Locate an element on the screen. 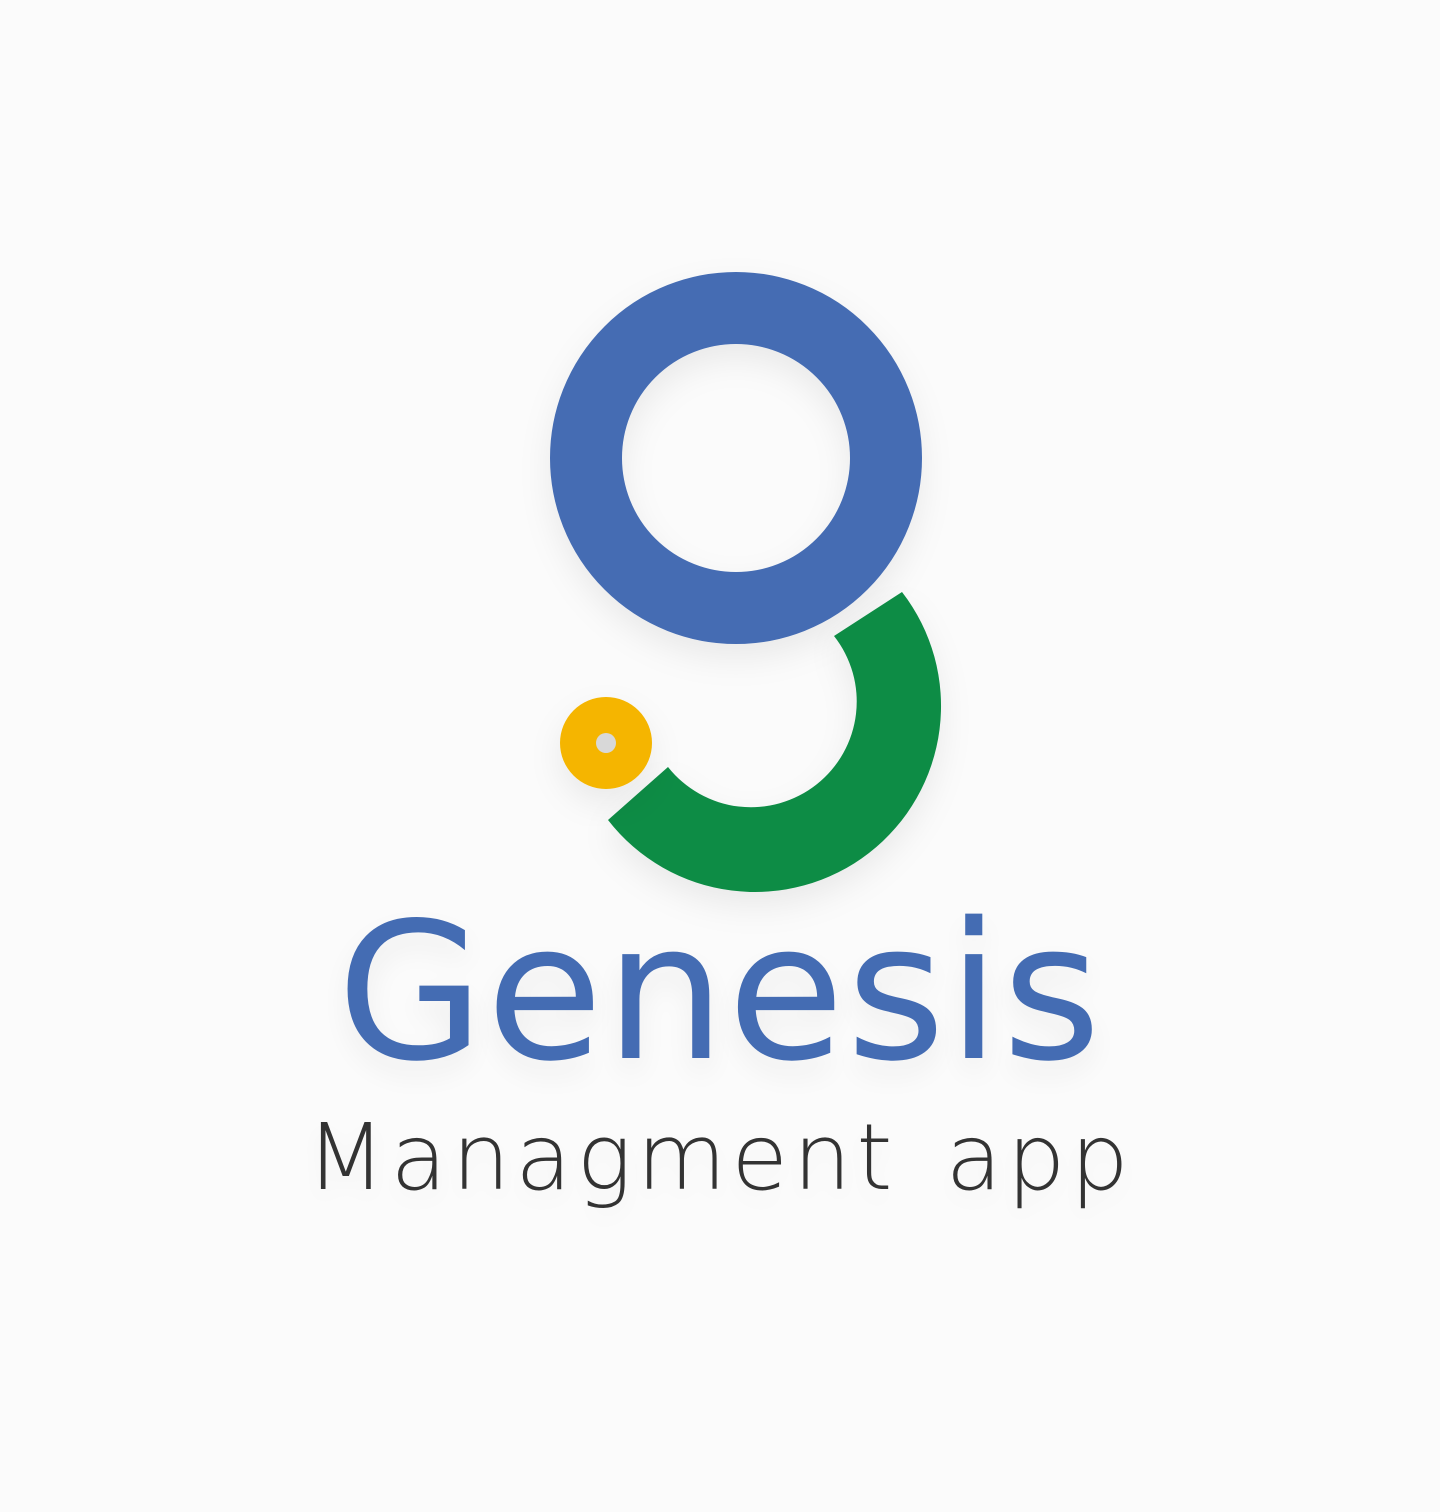  logo-yellow-dot-center is located at coordinates (606, 743).